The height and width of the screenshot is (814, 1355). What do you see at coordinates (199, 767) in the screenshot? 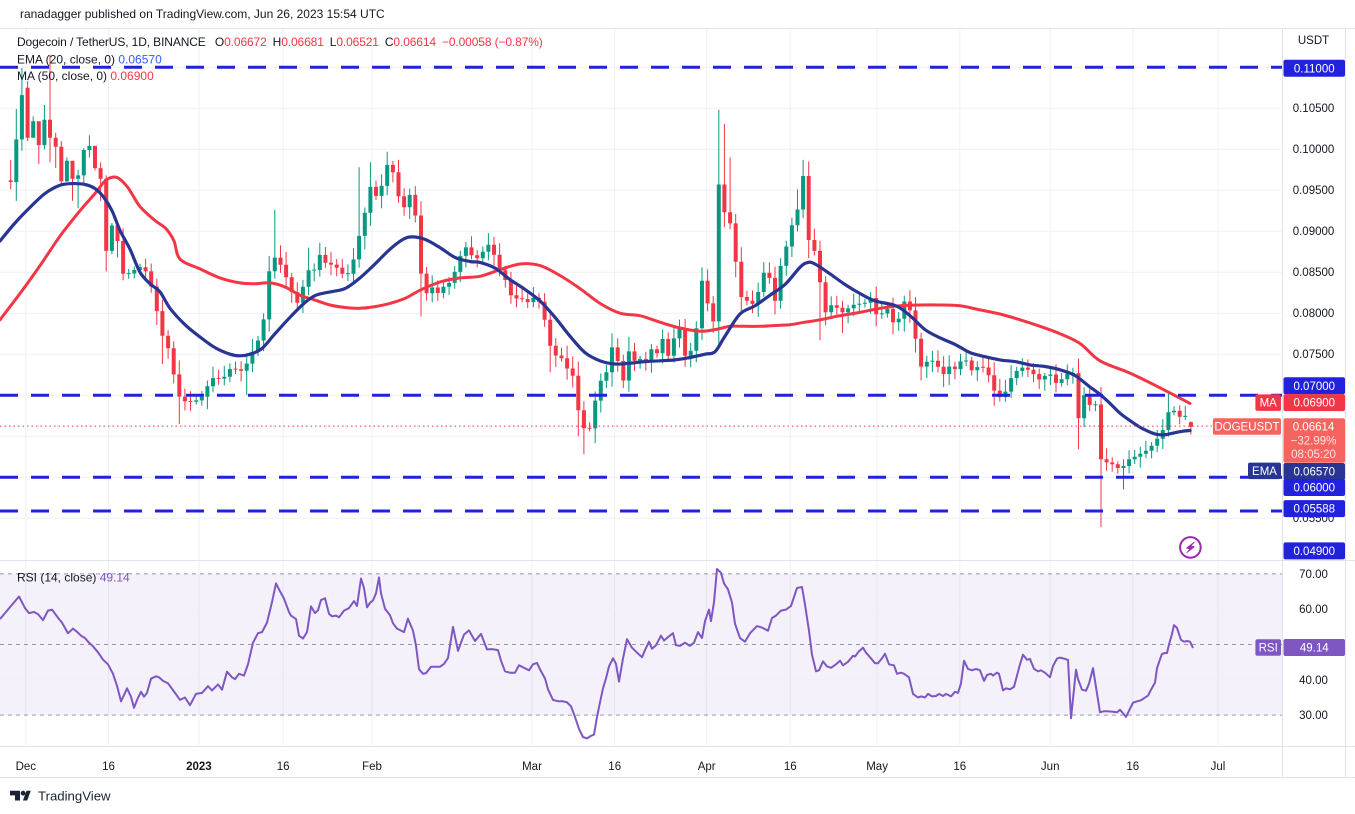
I see `svg-text: 2023` at bounding box center [199, 767].